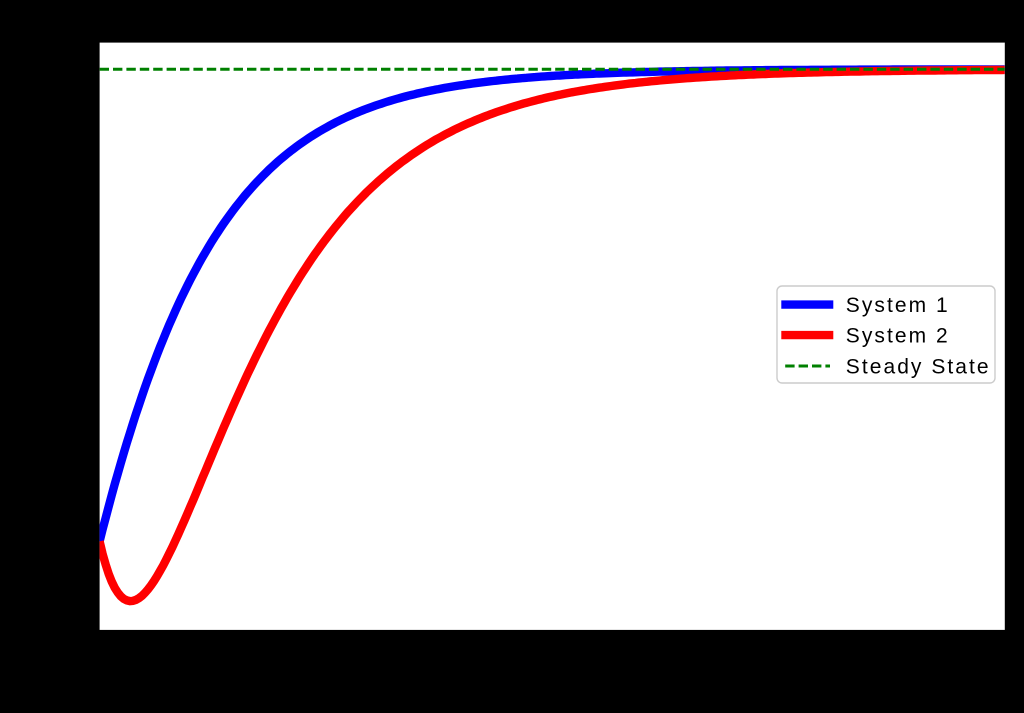  What do you see at coordinates (898, 336) in the screenshot?
I see `svg-text: System 2` at bounding box center [898, 336].